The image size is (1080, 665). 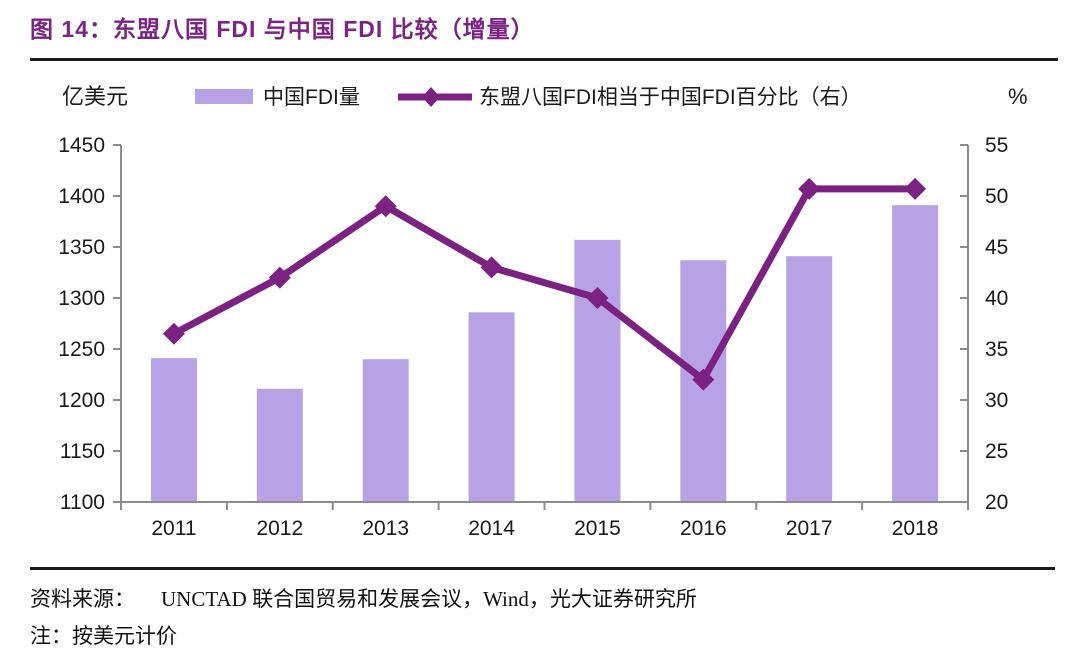 I want to click on x-tick-label-2013: 2013, so click(x=385, y=528).